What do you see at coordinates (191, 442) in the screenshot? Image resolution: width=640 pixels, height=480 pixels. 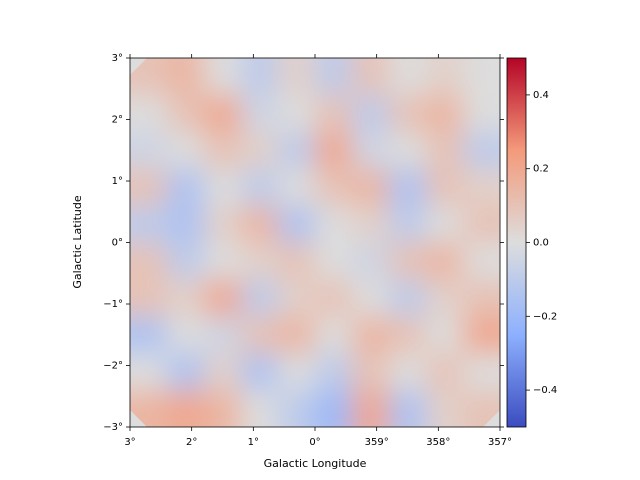 I see `x-tick-label: 2°` at bounding box center [191, 442].